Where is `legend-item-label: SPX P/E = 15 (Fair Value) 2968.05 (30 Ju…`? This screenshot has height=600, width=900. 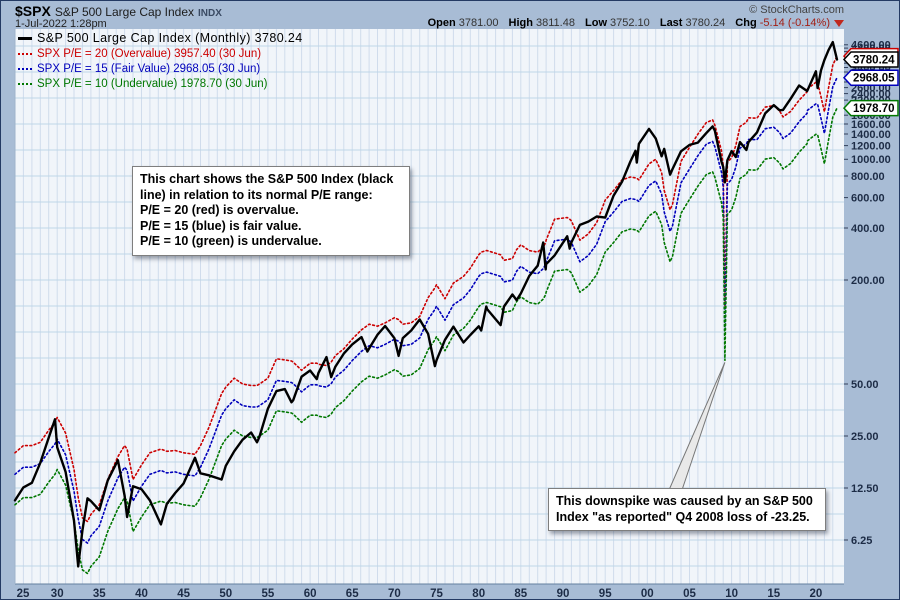 legend-item-label: SPX P/E = 15 (Fair Value) 2968.05 (30 Ju… is located at coordinates (149, 69).